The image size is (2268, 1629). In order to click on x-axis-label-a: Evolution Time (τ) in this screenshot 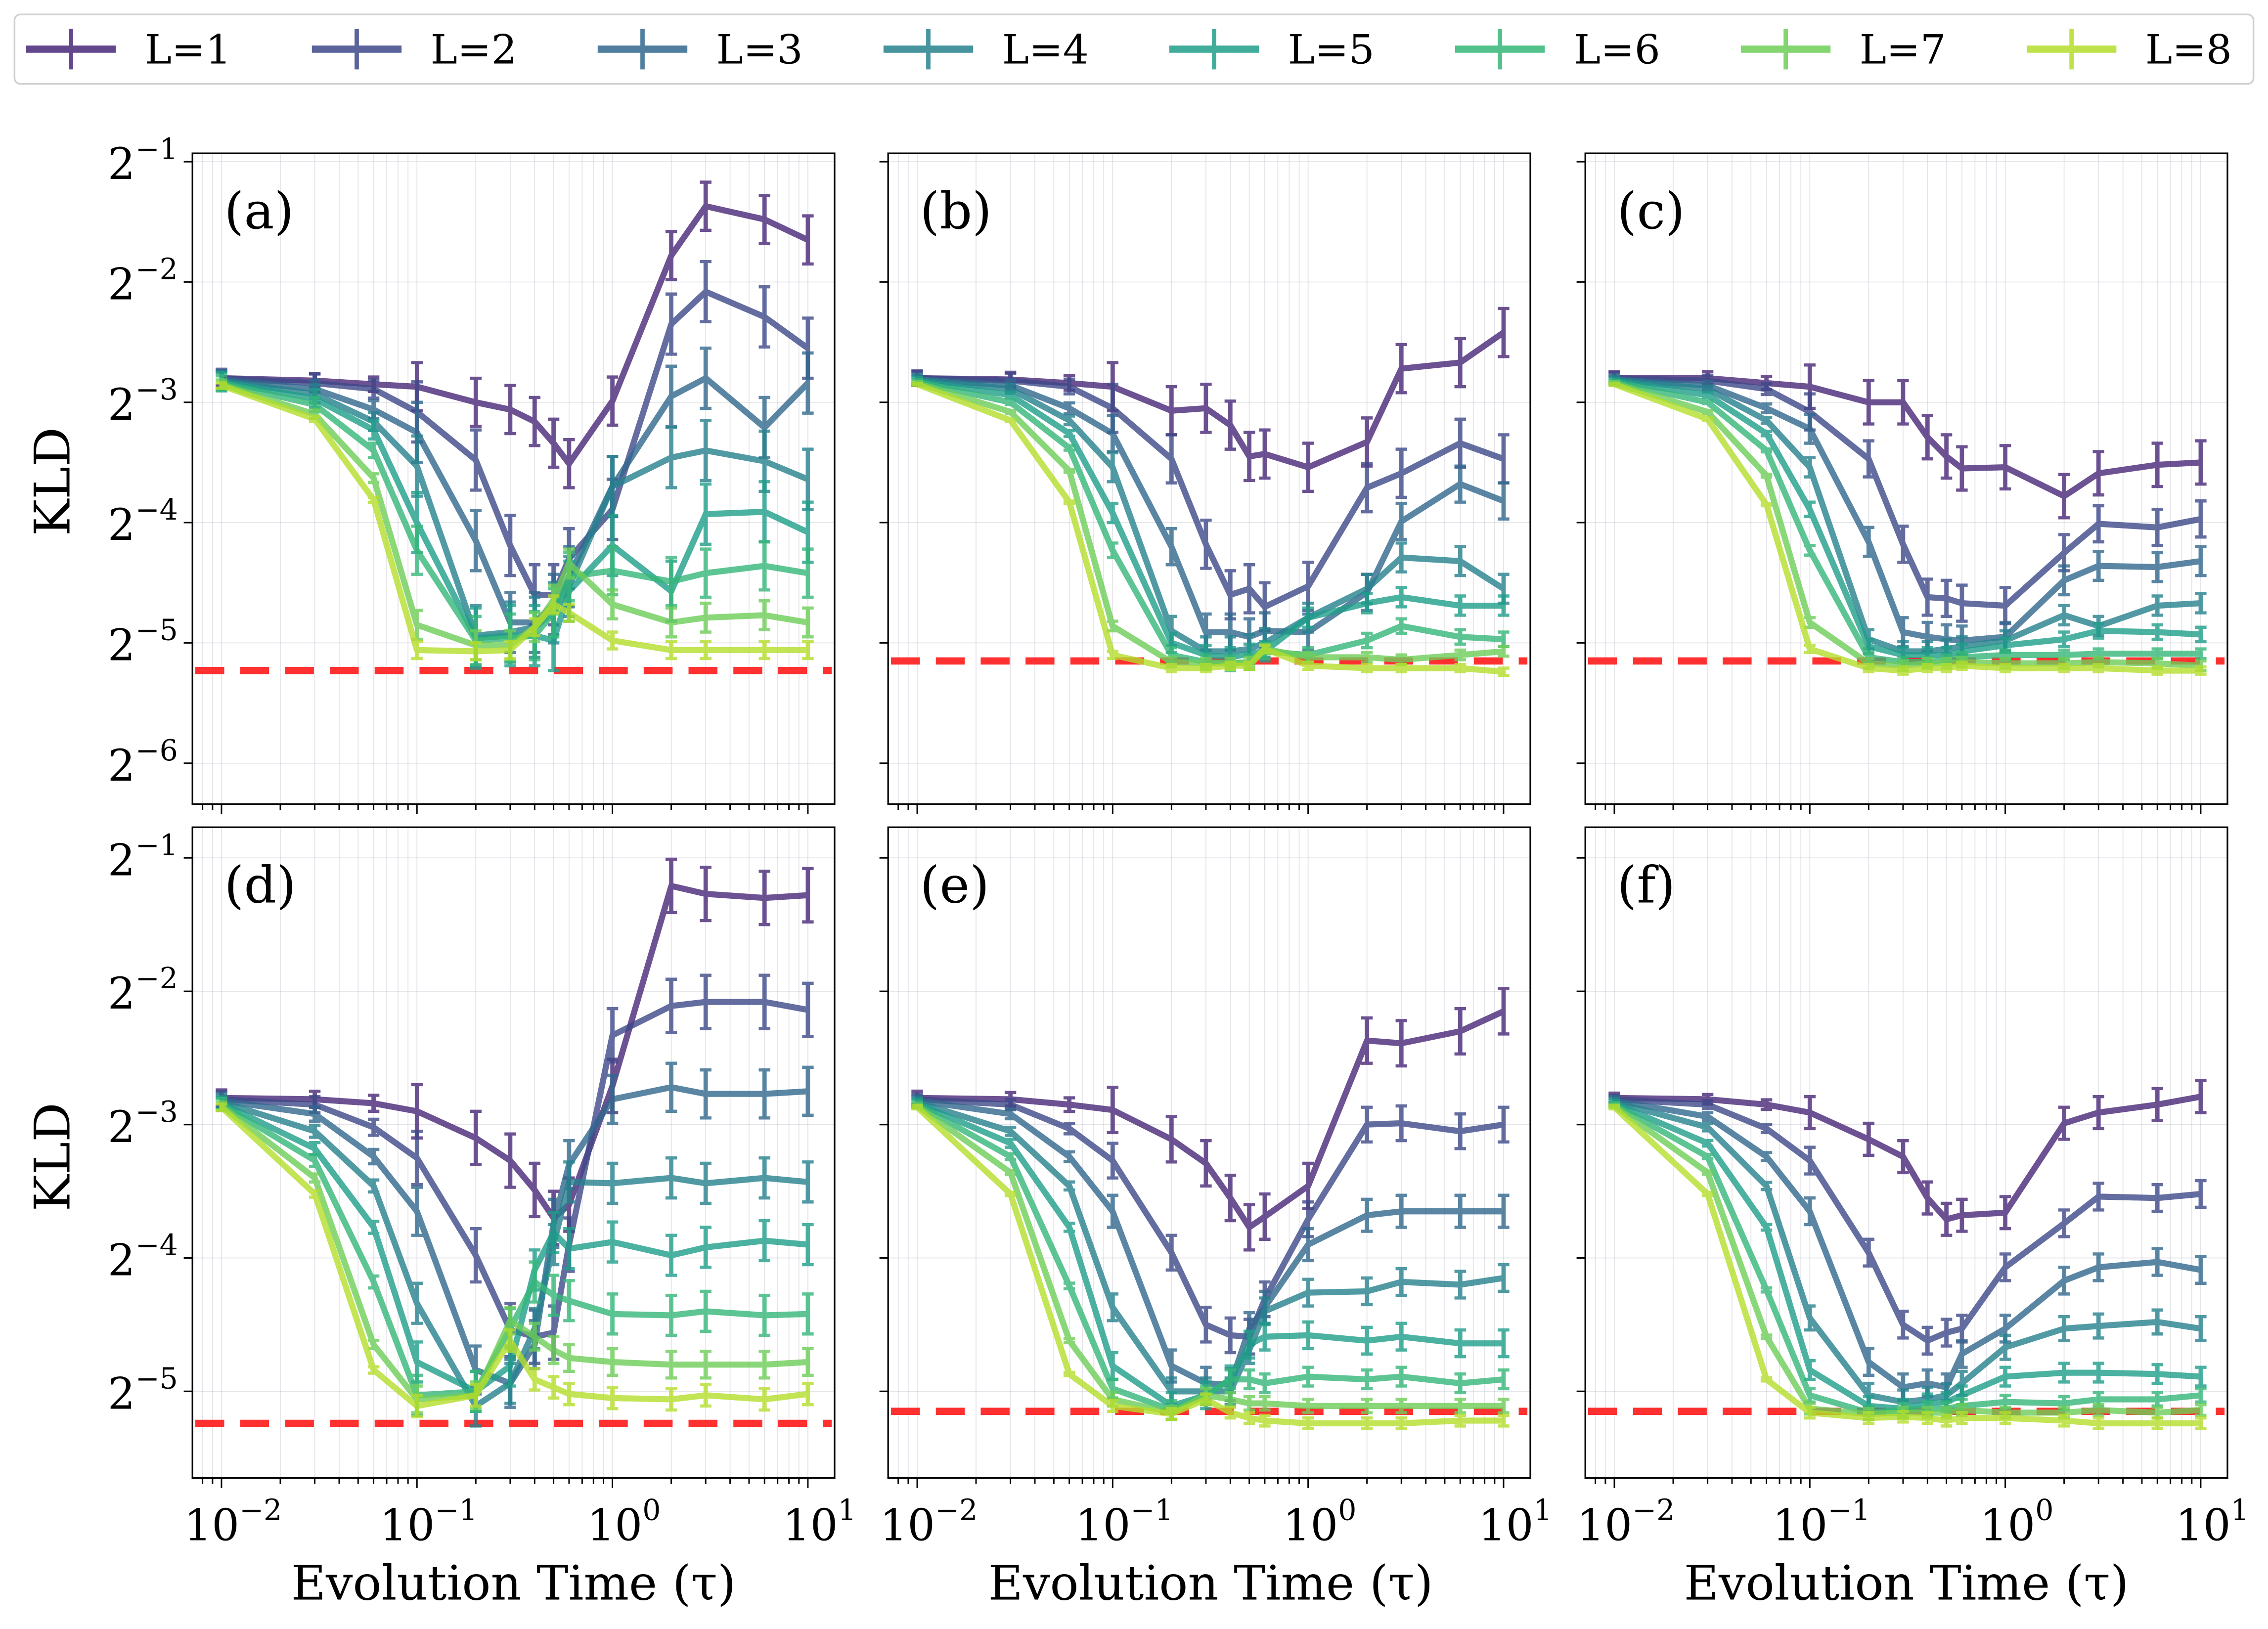, I will do `click(513, 1583)`.